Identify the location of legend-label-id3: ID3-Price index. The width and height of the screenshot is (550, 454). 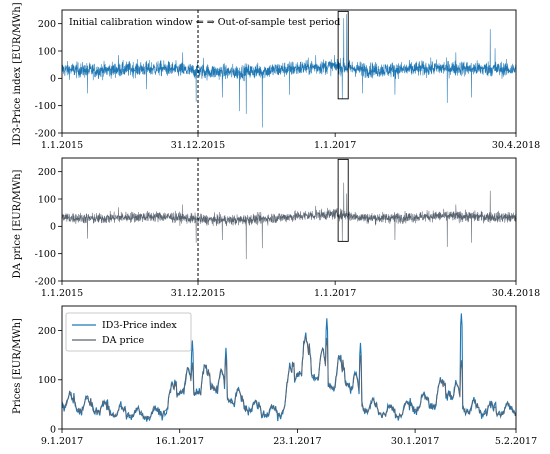
(139, 325).